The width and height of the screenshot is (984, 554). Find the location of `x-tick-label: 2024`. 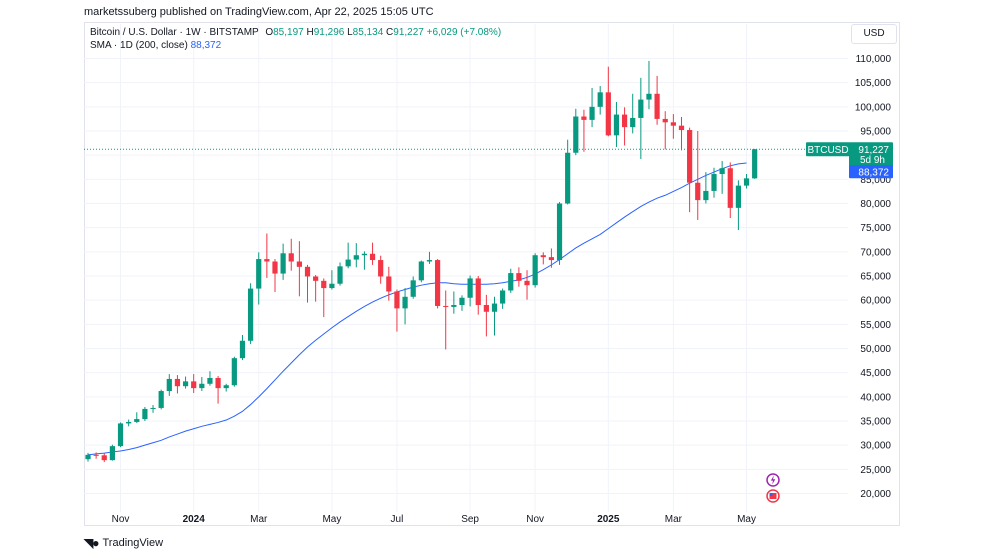

x-tick-label: 2024 is located at coordinates (194, 519).